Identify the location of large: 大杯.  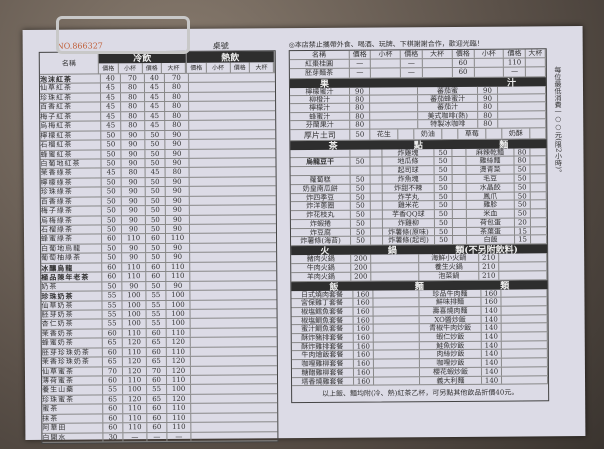
(535, 53).